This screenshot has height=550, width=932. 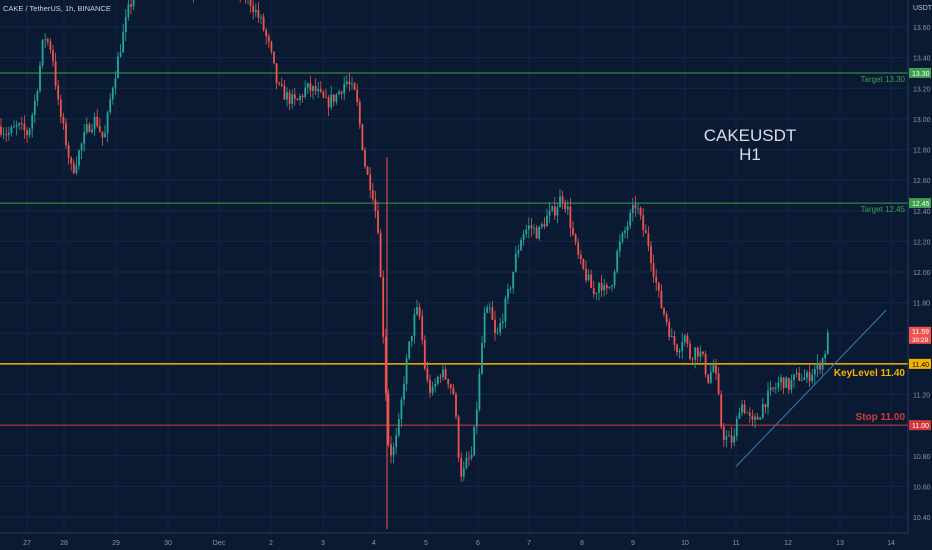 What do you see at coordinates (922, 273) in the screenshot?
I see `y-tick-label: 12.00` at bounding box center [922, 273].